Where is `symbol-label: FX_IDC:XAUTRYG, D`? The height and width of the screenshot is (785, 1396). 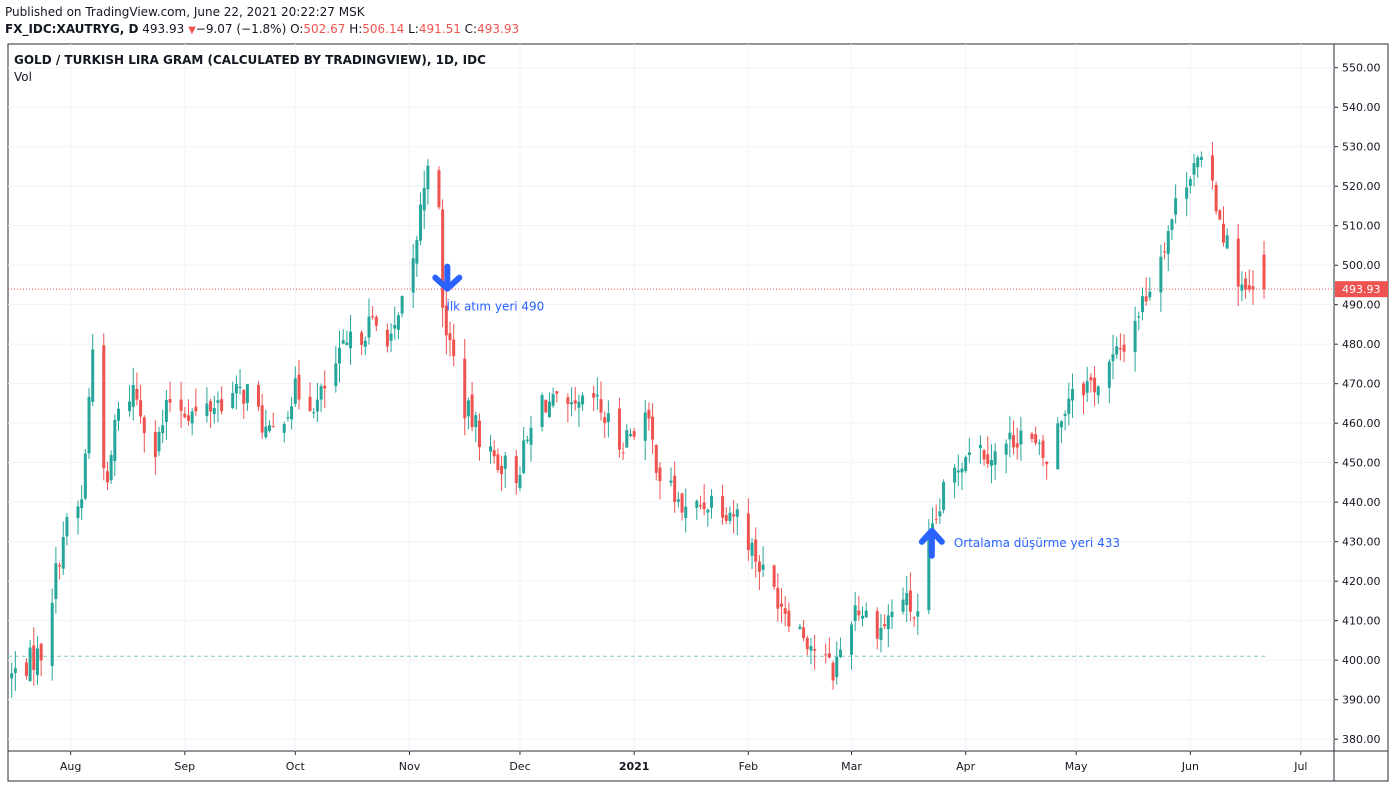
symbol-label: FX_IDC:XAUTRYG, D is located at coordinates (72, 29).